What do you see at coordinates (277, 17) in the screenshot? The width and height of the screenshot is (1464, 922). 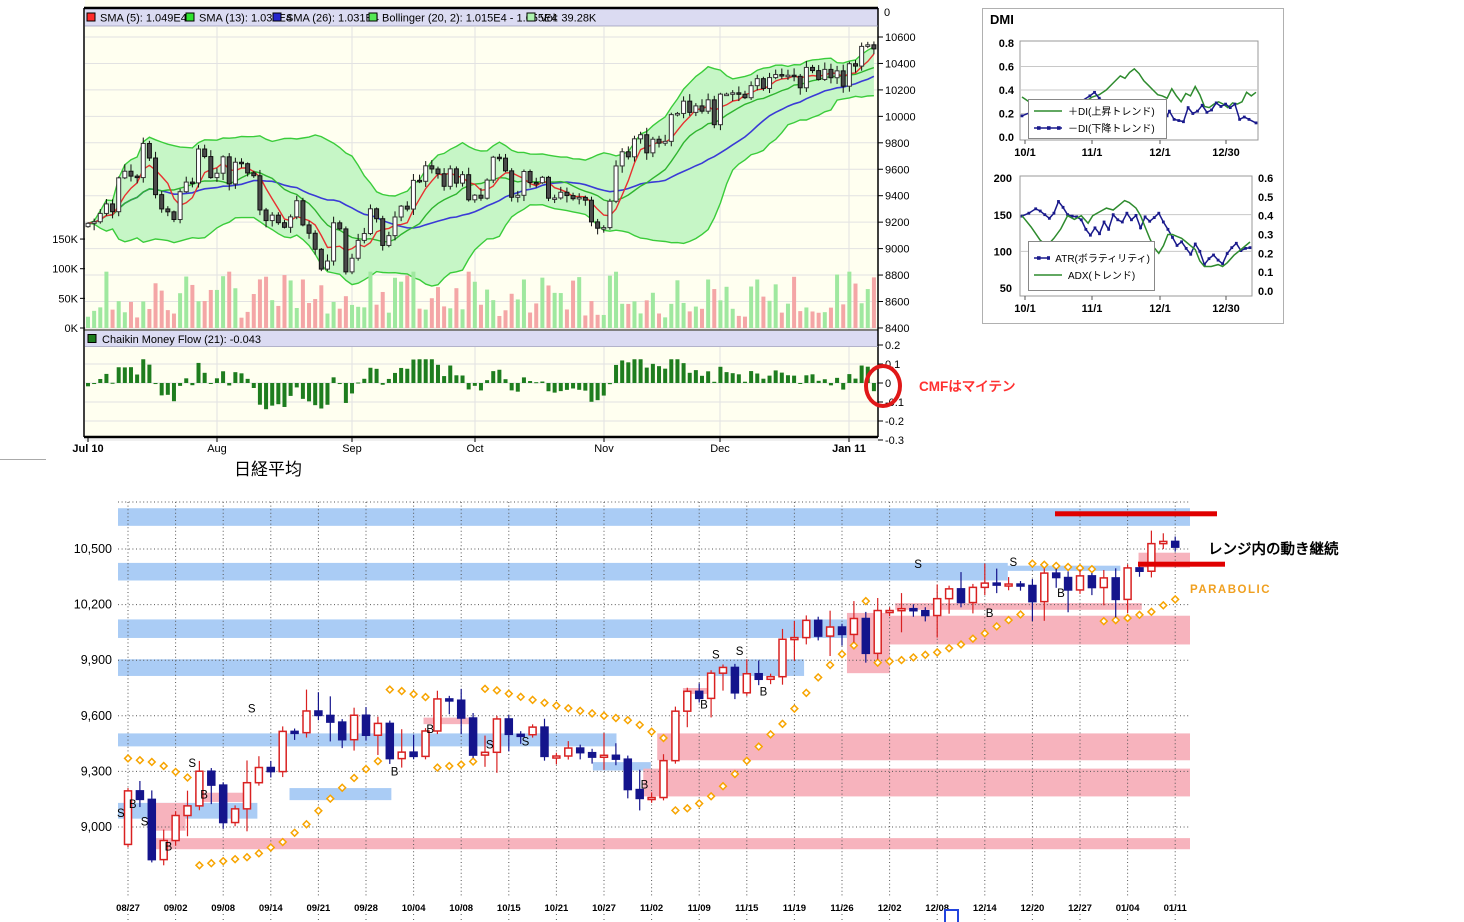 I see `legend-swatch` at bounding box center [277, 17].